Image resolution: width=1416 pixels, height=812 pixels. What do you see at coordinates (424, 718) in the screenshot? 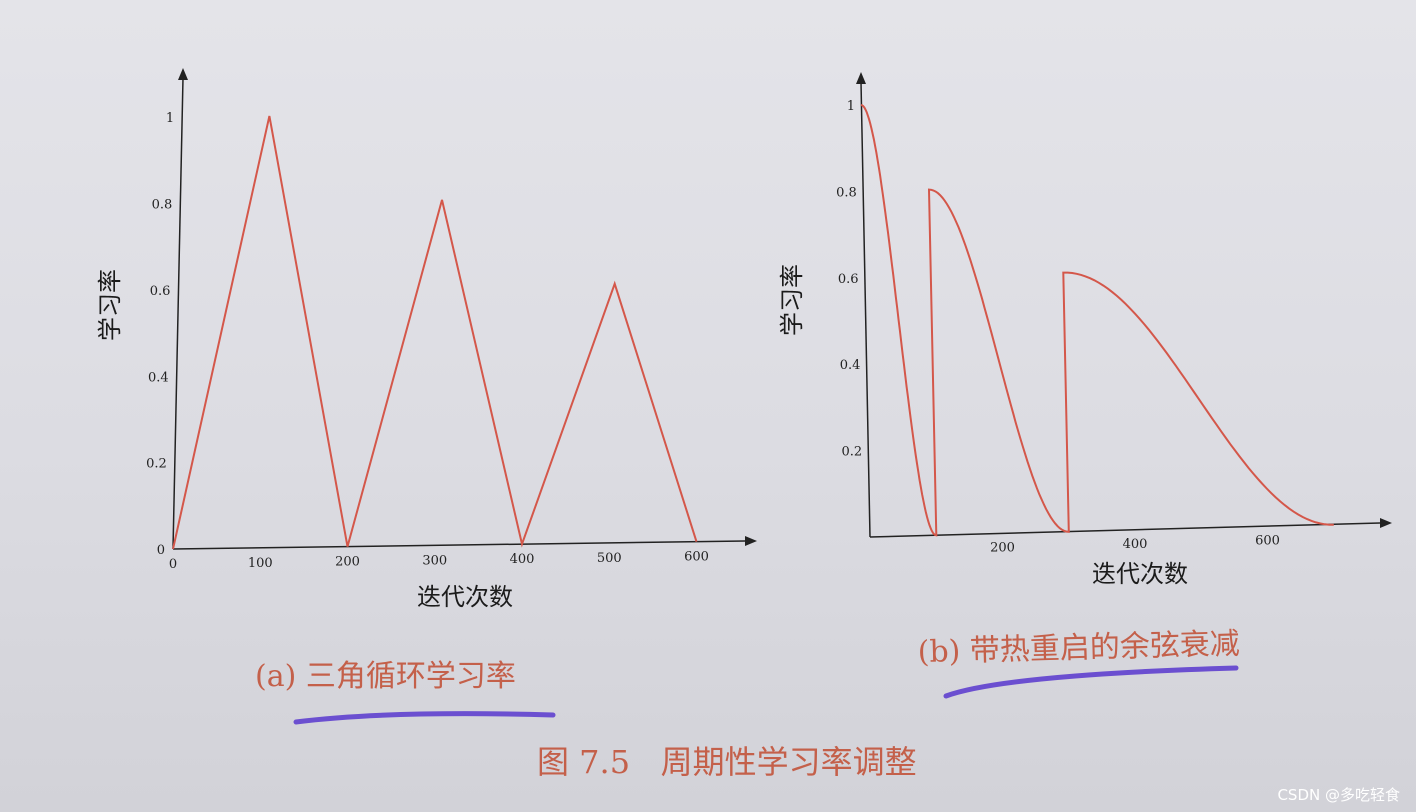
I see `chart-a-caption-underline` at bounding box center [424, 718].